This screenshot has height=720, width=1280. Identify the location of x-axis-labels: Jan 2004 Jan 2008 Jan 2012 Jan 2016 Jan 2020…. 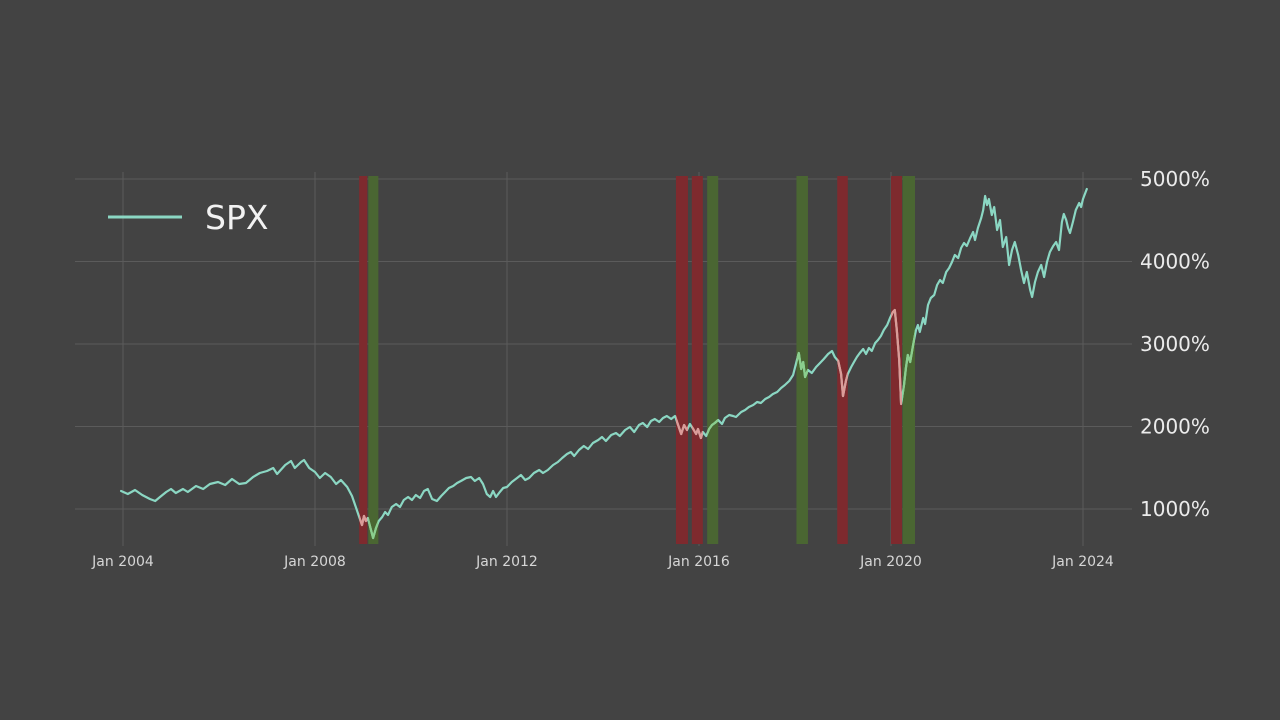
(602, 562).